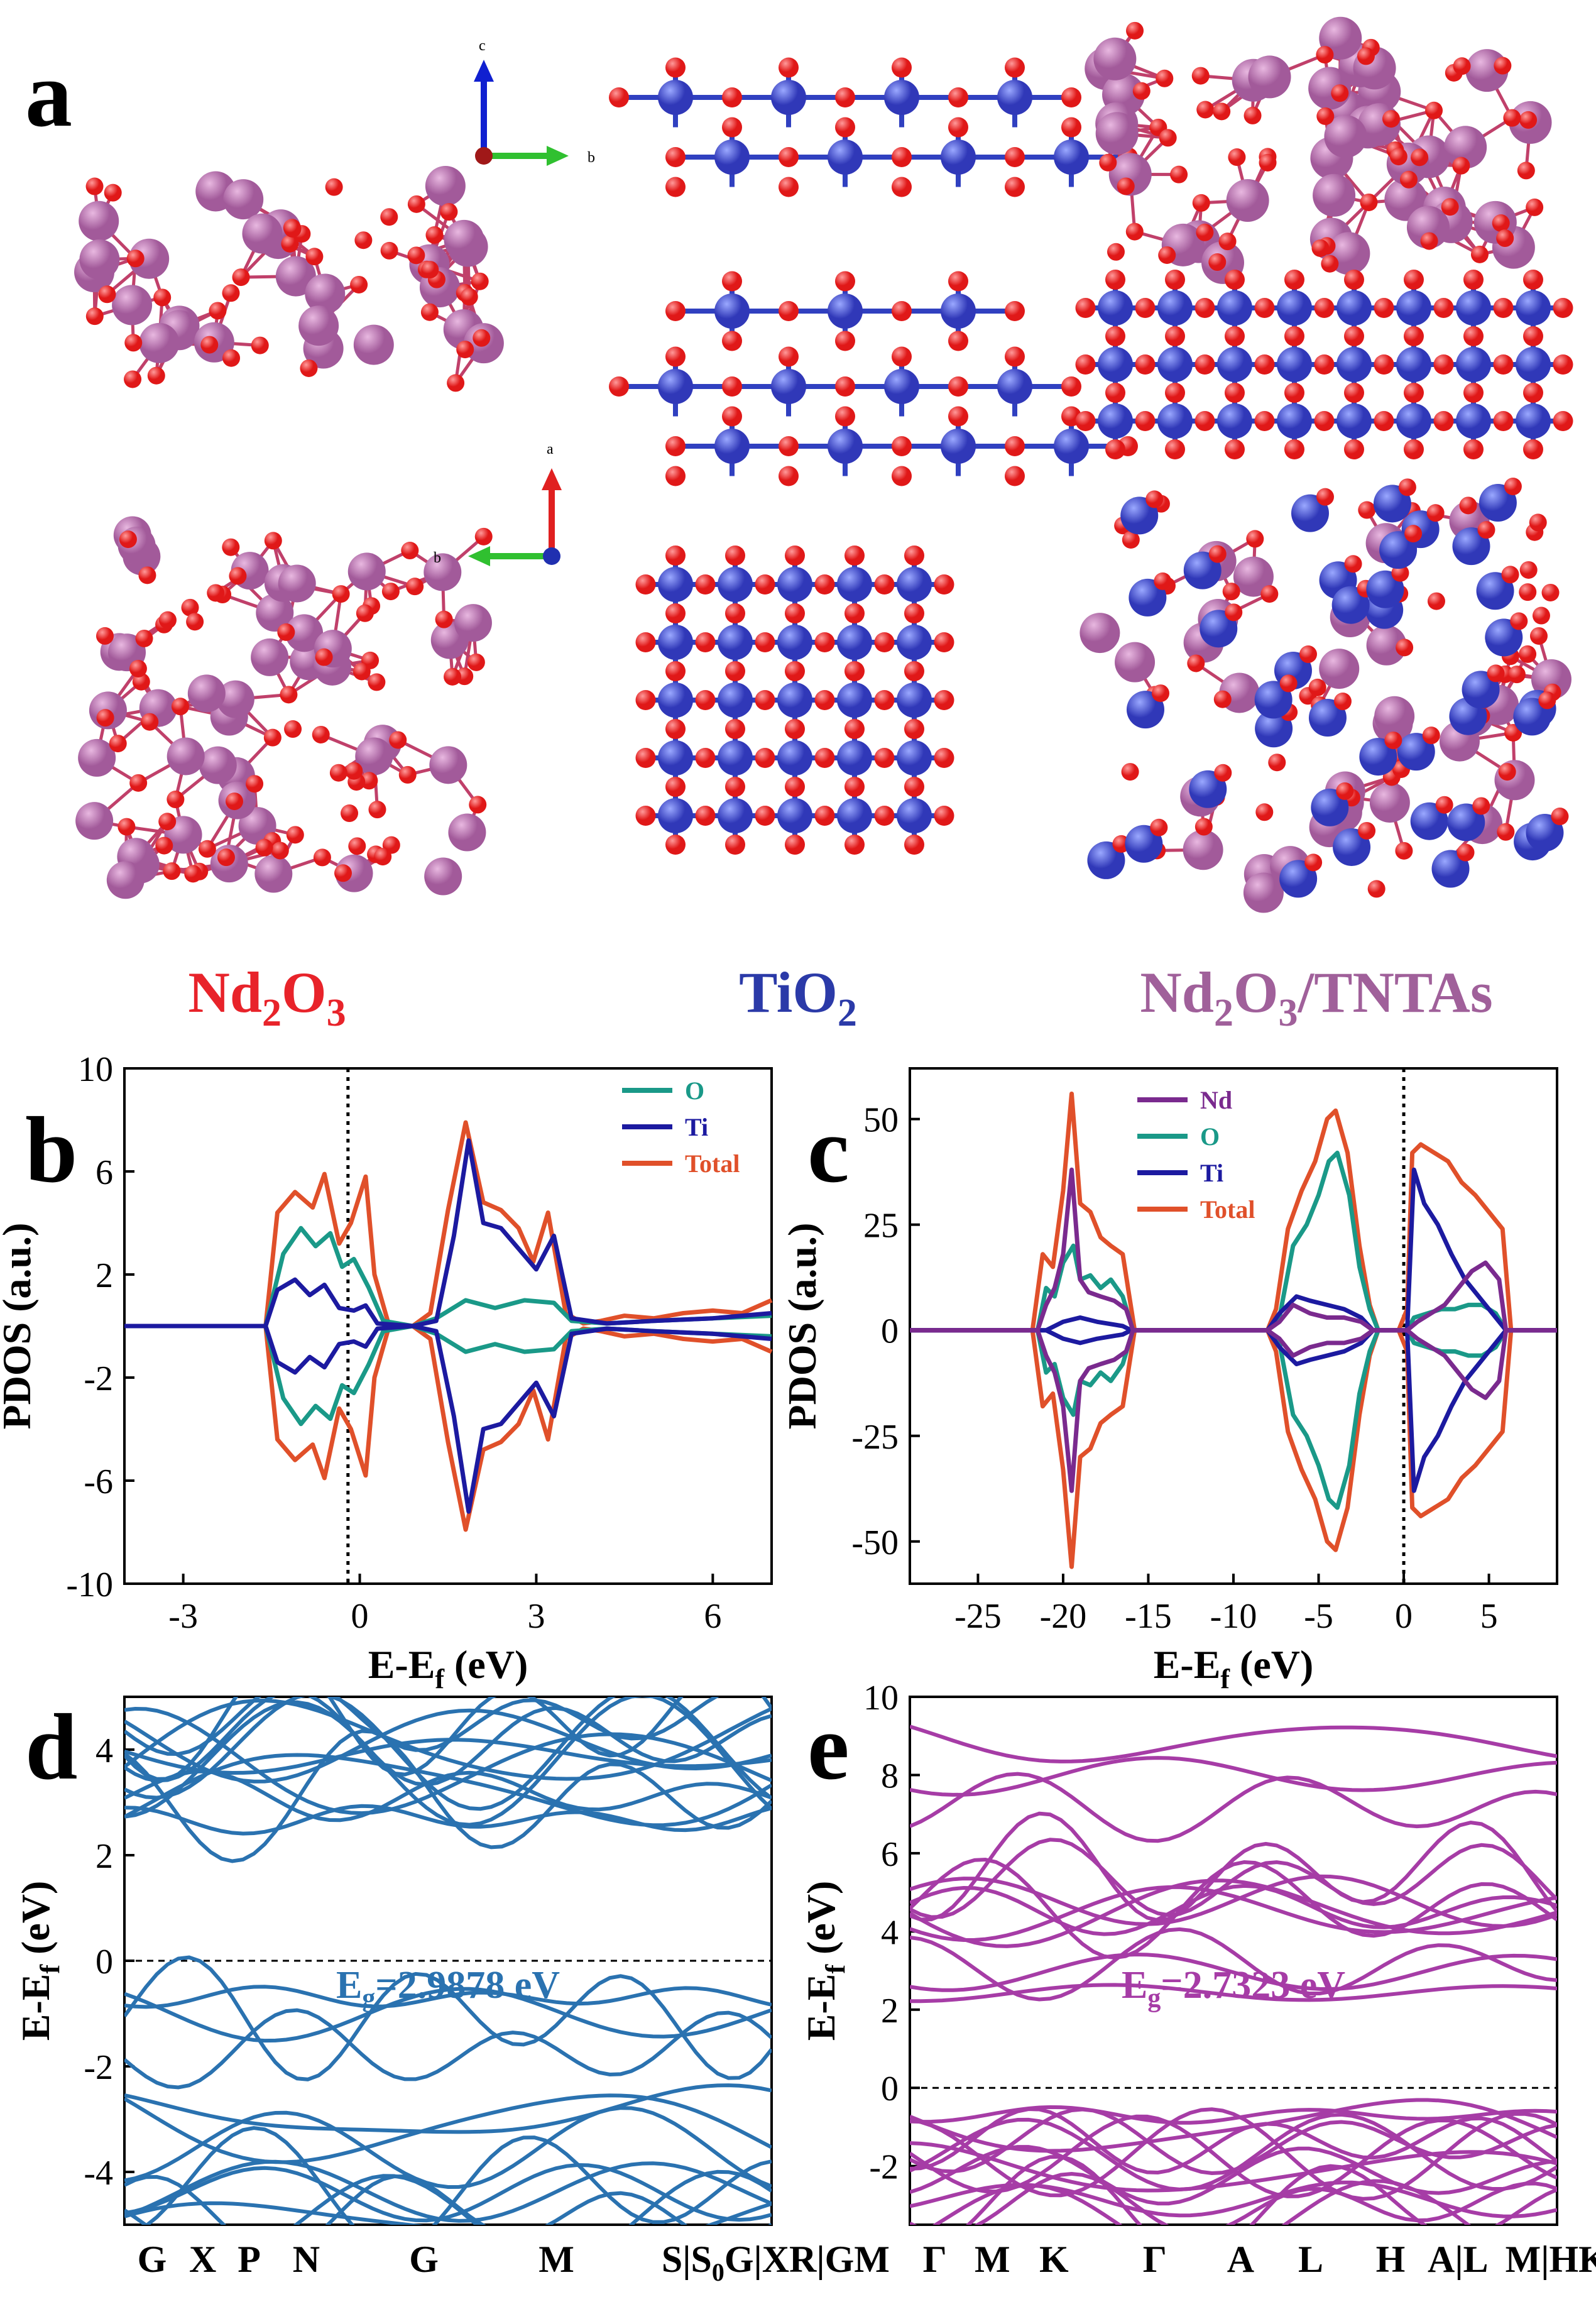  I want to click on y-axis-label: E-Ef (eV), so click(39, 1961).